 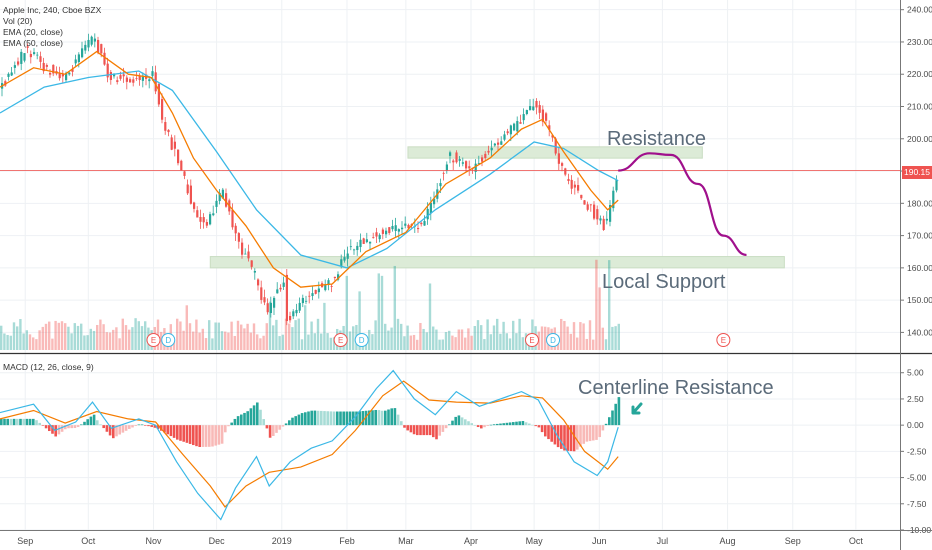 I want to click on y-tick-label: 230.00, so click(x=919, y=42).